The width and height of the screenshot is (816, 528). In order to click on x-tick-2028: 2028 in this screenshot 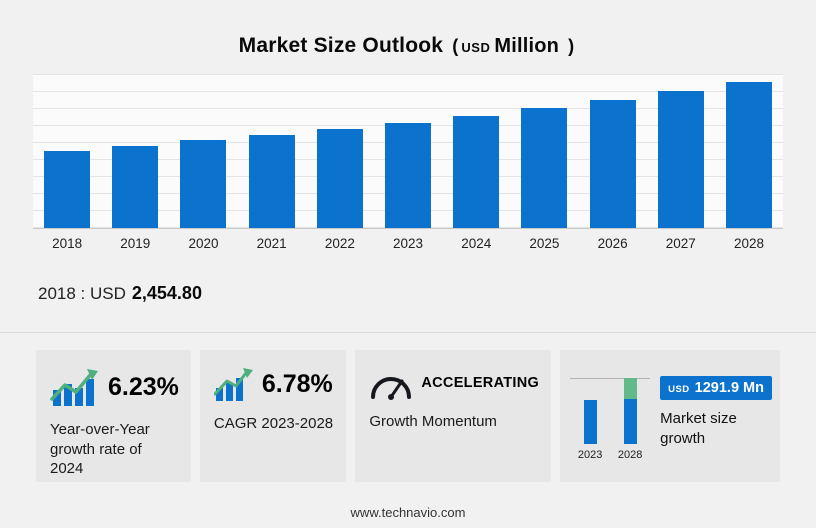, I will do `click(748, 243)`.